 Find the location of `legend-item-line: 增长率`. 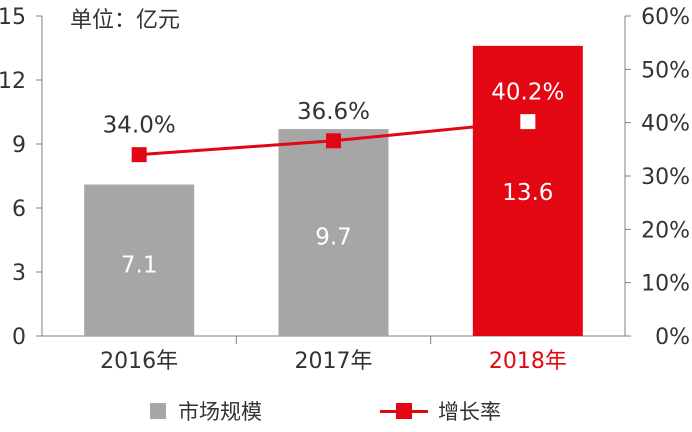

legend-item-line: 增长率 is located at coordinates (440, 411).